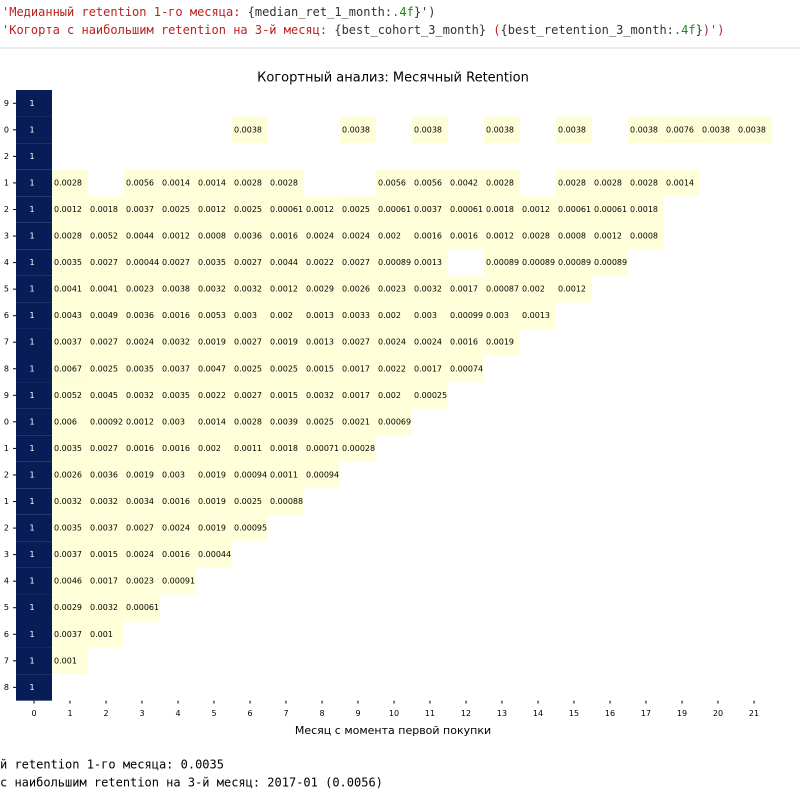 This screenshot has width=800, height=800. Describe the element at coordinates (142, 262) in the screenshot. I see `cell-label: 0.00044` at that location.